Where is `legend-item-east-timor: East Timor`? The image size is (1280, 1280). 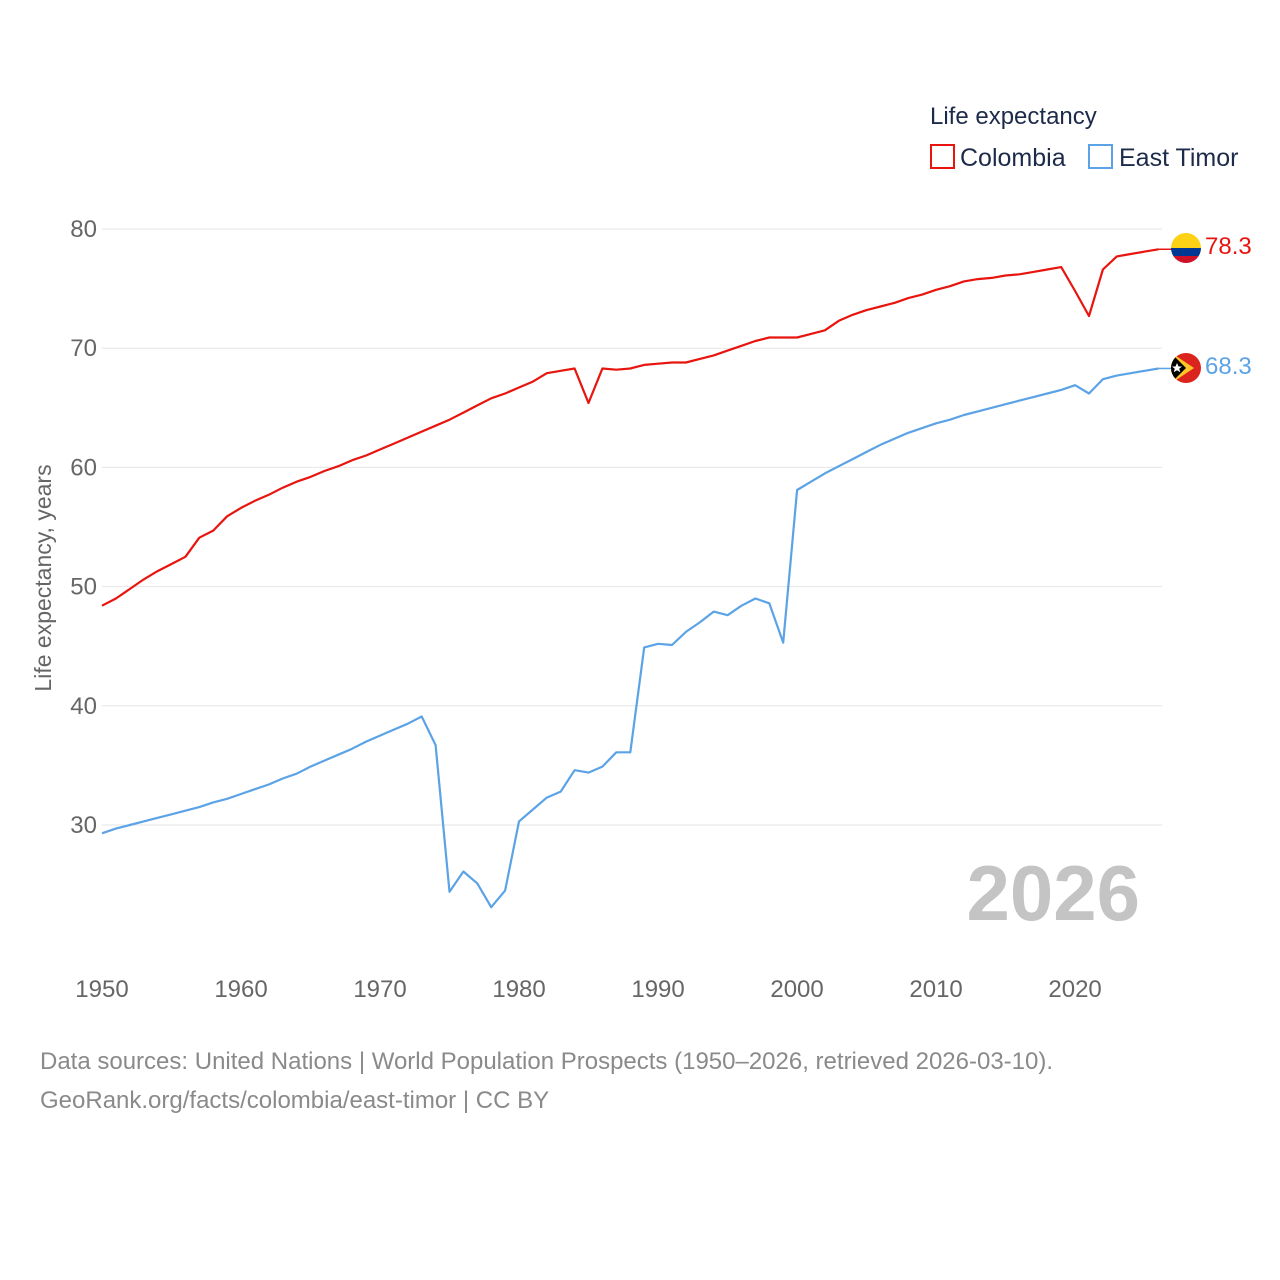 legend-item-east-timor: East Timor is located at coordinates (1163, 158).